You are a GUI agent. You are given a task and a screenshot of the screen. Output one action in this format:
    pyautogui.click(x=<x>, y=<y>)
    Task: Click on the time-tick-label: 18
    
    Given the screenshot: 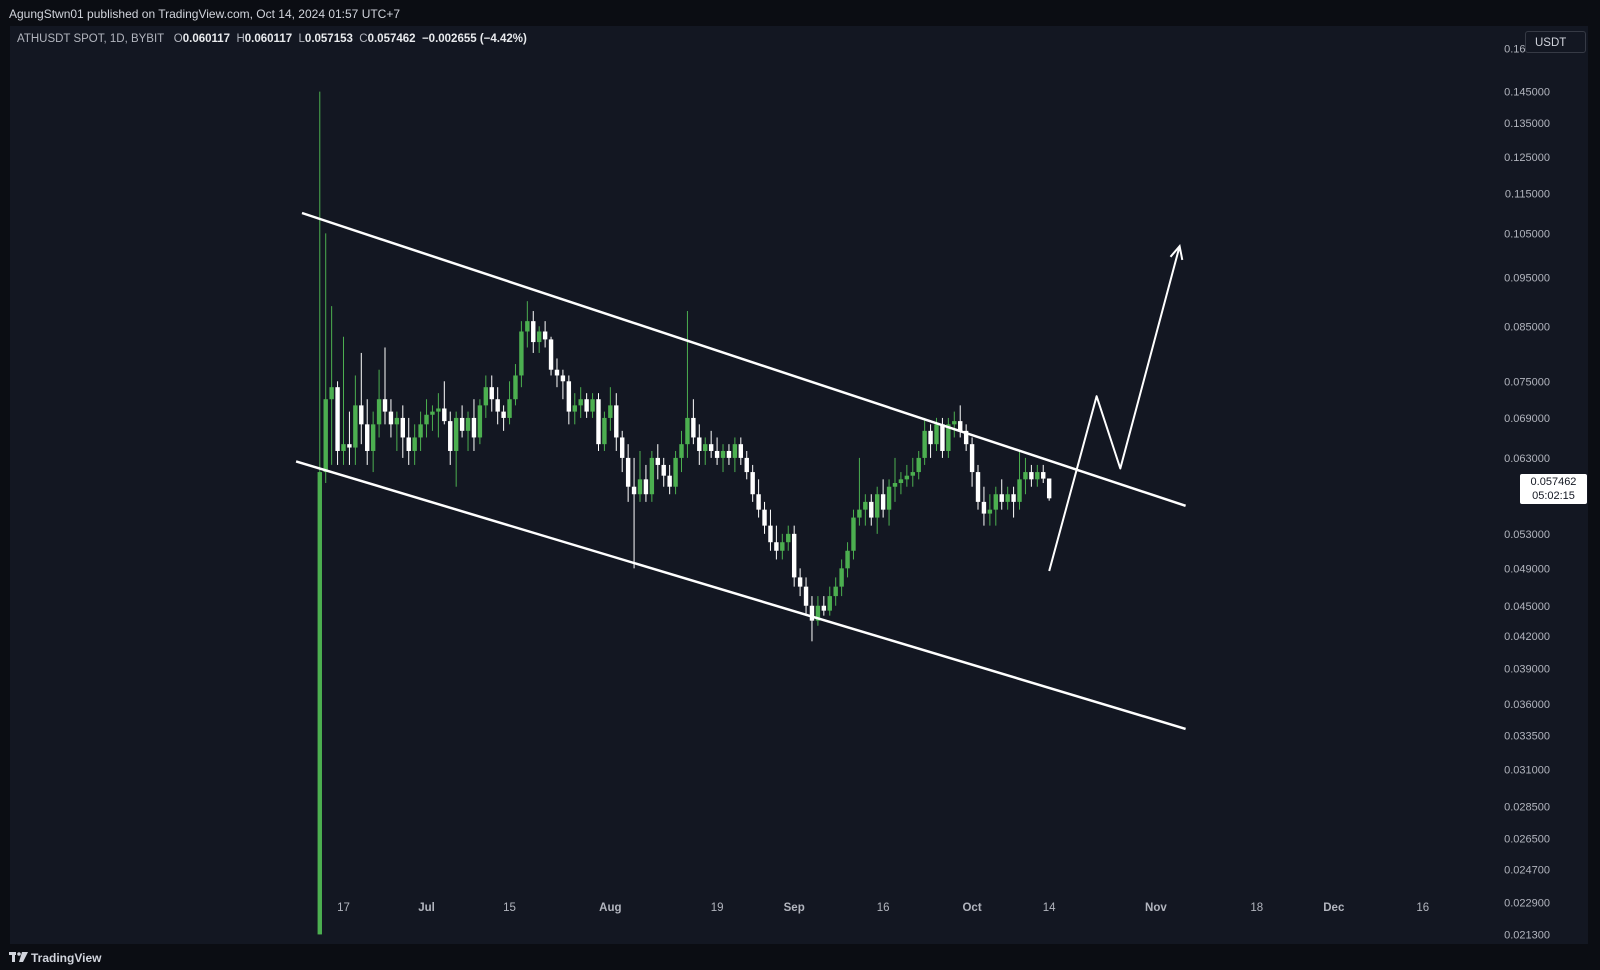 What is the action you would take?
    pyautogui.click(x=1256, y=908)
    